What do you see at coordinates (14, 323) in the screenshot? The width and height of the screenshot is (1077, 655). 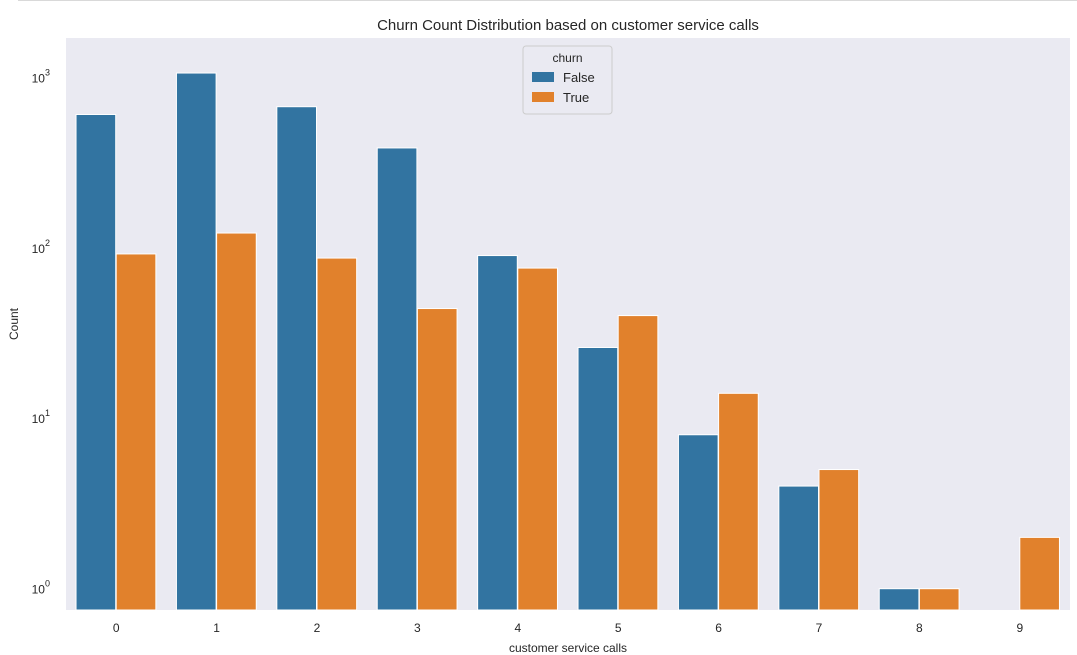 I see `y-axis-label: Count` at bounding box center [14, 323].